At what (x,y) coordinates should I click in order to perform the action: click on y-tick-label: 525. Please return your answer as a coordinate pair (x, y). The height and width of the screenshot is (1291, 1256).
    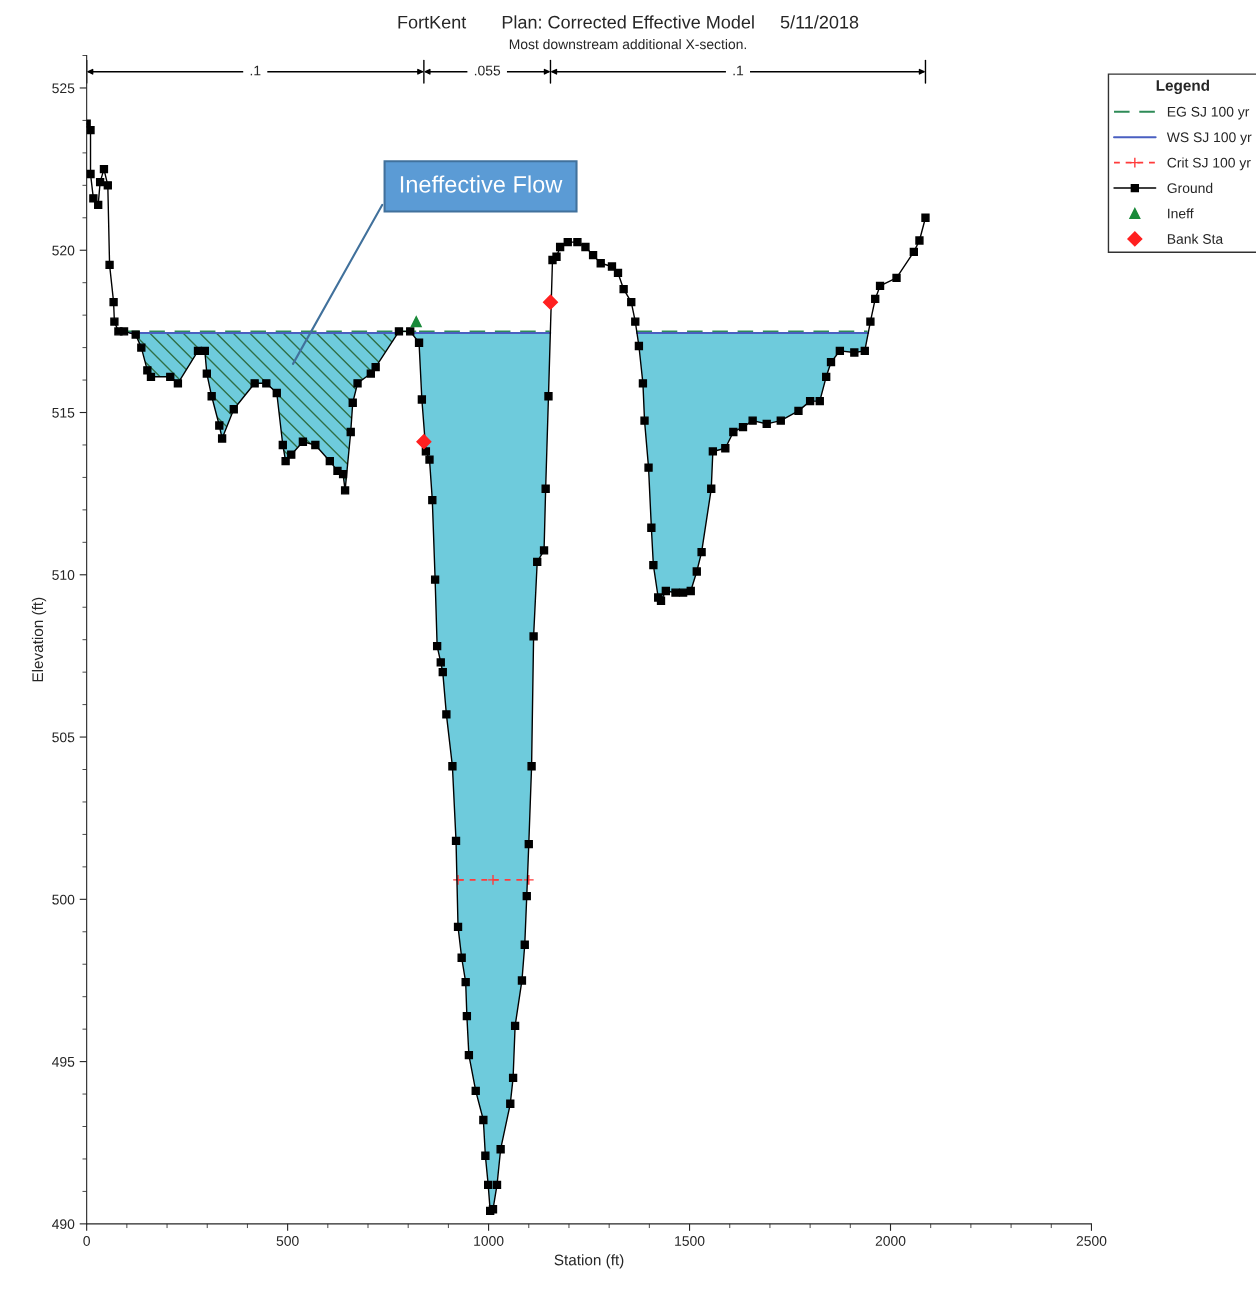
    Looking at the image, I should click on (63, 88).